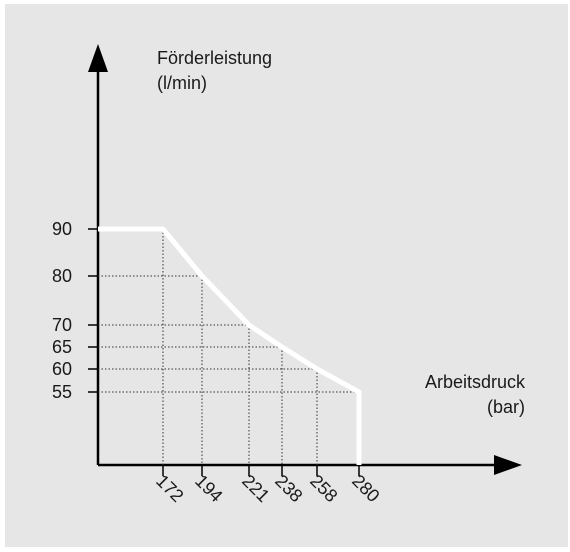 The width and height of the screenshot is (570, 552). I want to click on x-axis-arrow, so click(508, 465).